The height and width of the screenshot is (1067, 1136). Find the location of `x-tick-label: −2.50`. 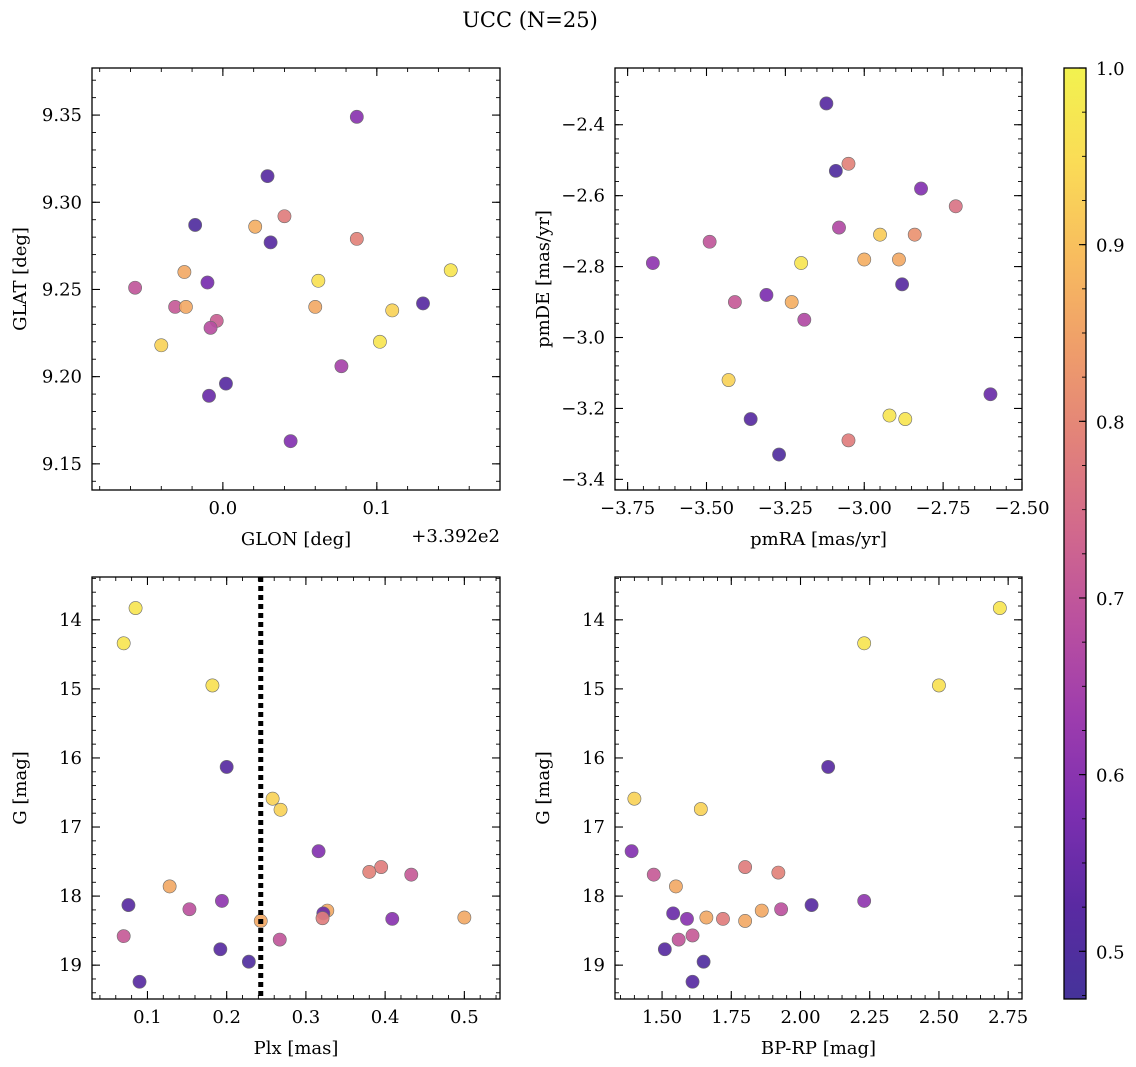

x-tick-label: −2.50 is located at coordinates (1021, 508).